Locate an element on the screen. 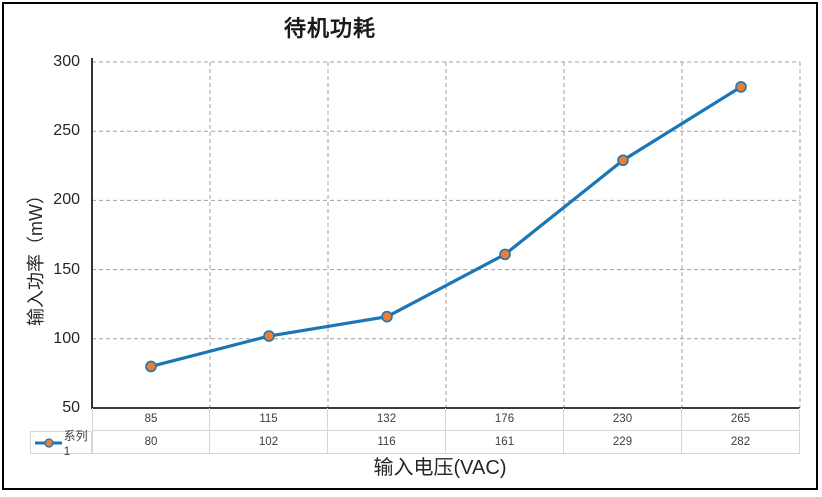 The image size is (822, 497). y-tick-label: 200 is located at coordinates (66, 200).